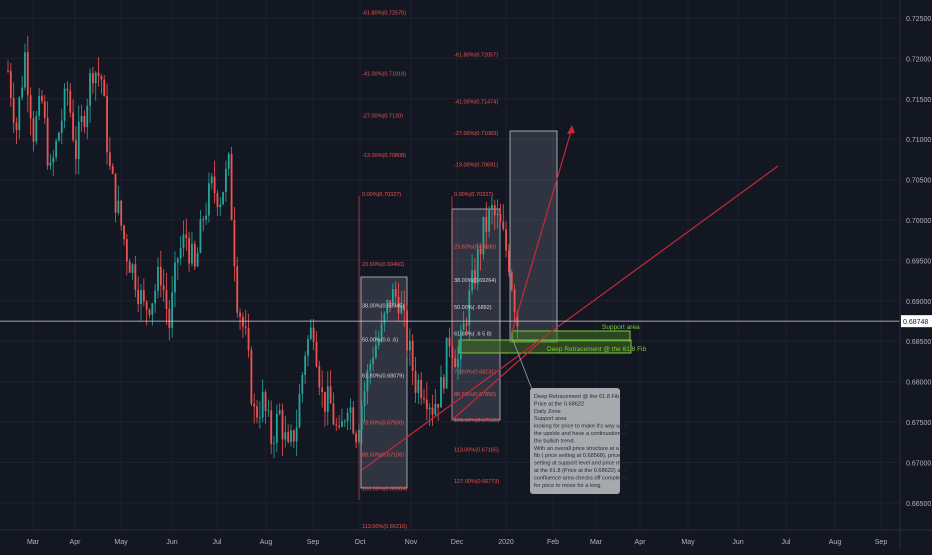 This screenshot has width=932, height=555. I want to click on note-connector, so click(523, 366).